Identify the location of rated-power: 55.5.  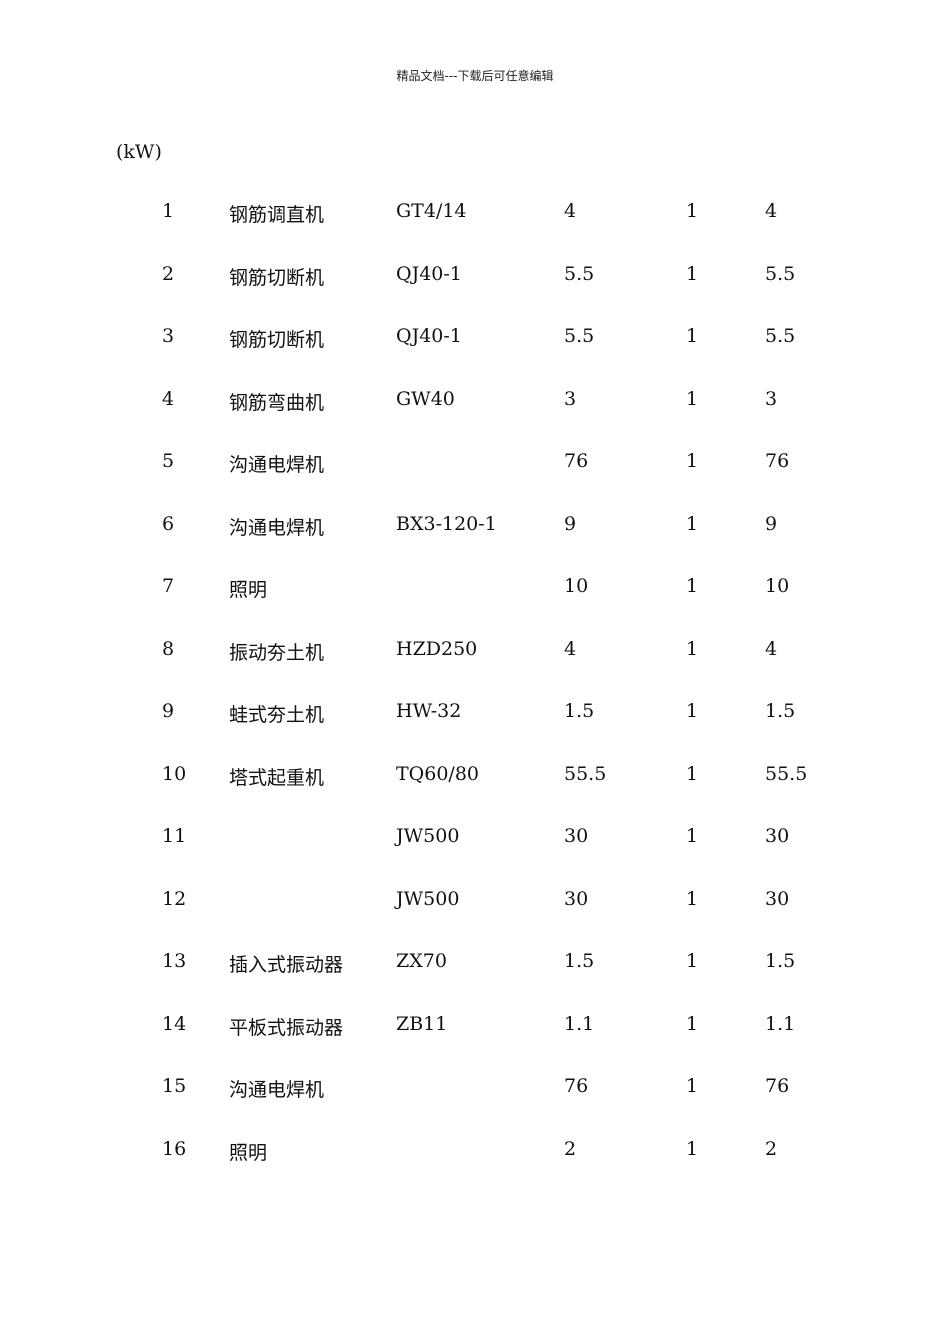
(585, 773).